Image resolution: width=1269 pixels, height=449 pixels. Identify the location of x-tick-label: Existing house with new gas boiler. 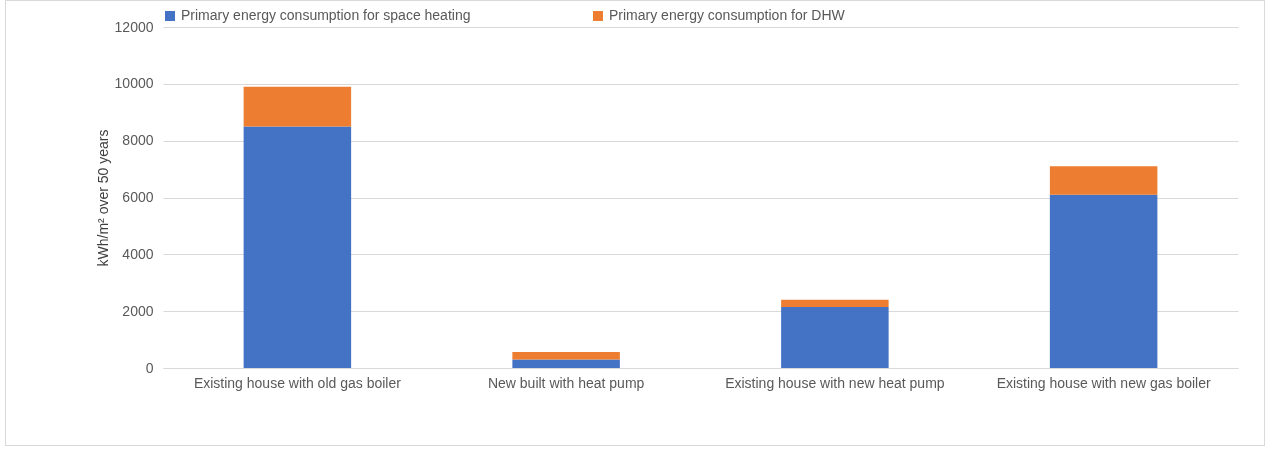
(1103, 382).